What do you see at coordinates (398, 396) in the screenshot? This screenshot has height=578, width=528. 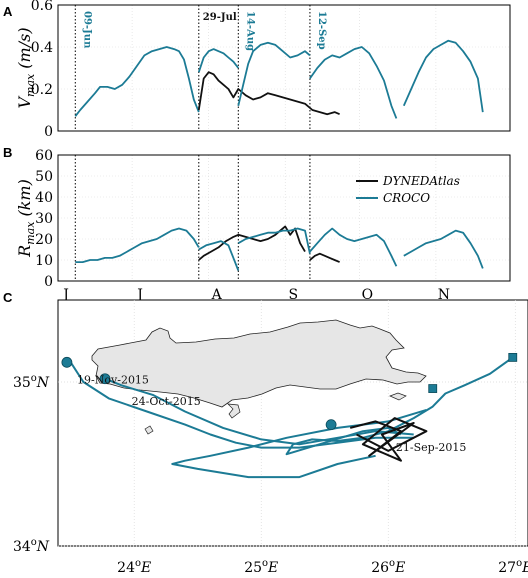 I see `islet-east` at bounding box center [398, 396].